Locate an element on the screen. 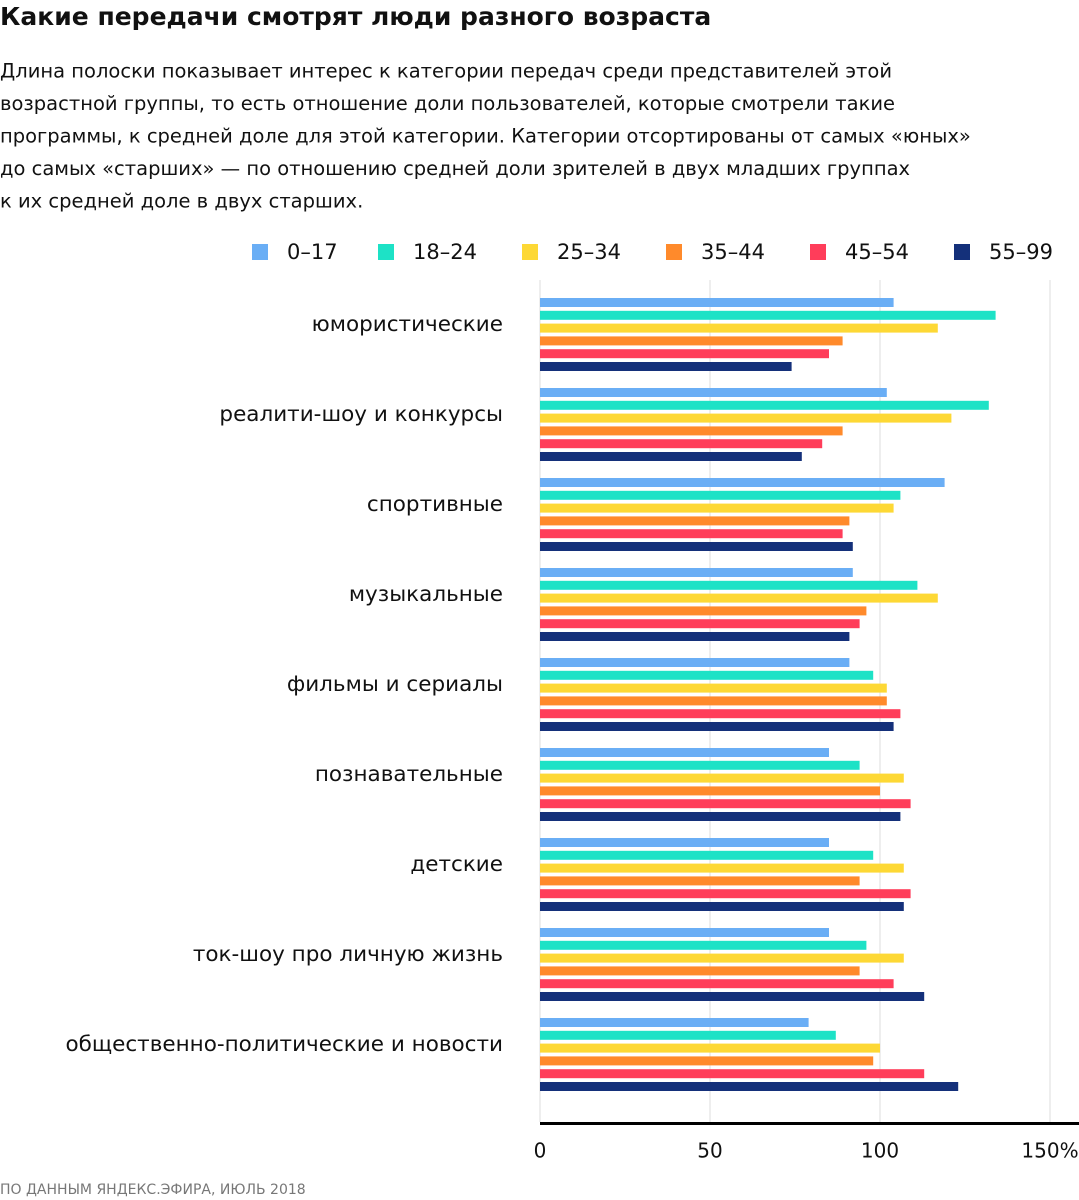 This screenshot has height=1200, width=1079. source: ПО ДАННЫМ ЯНДЕКС.ЭФИРА, ИЮЛЬ 2018 is located at coordinates (153, 1190).